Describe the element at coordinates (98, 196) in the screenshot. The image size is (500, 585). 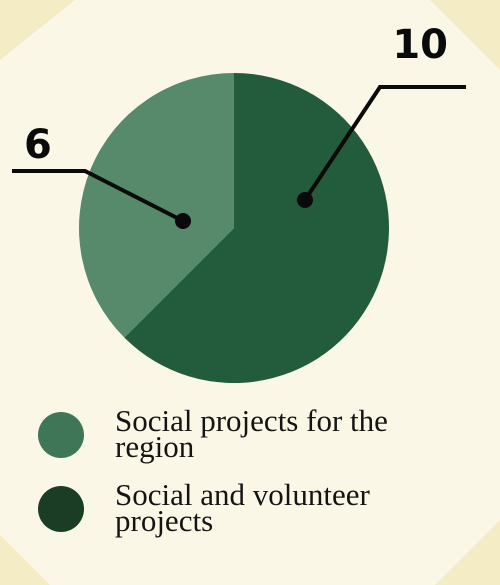
I see `leader-line-regional` at that location.